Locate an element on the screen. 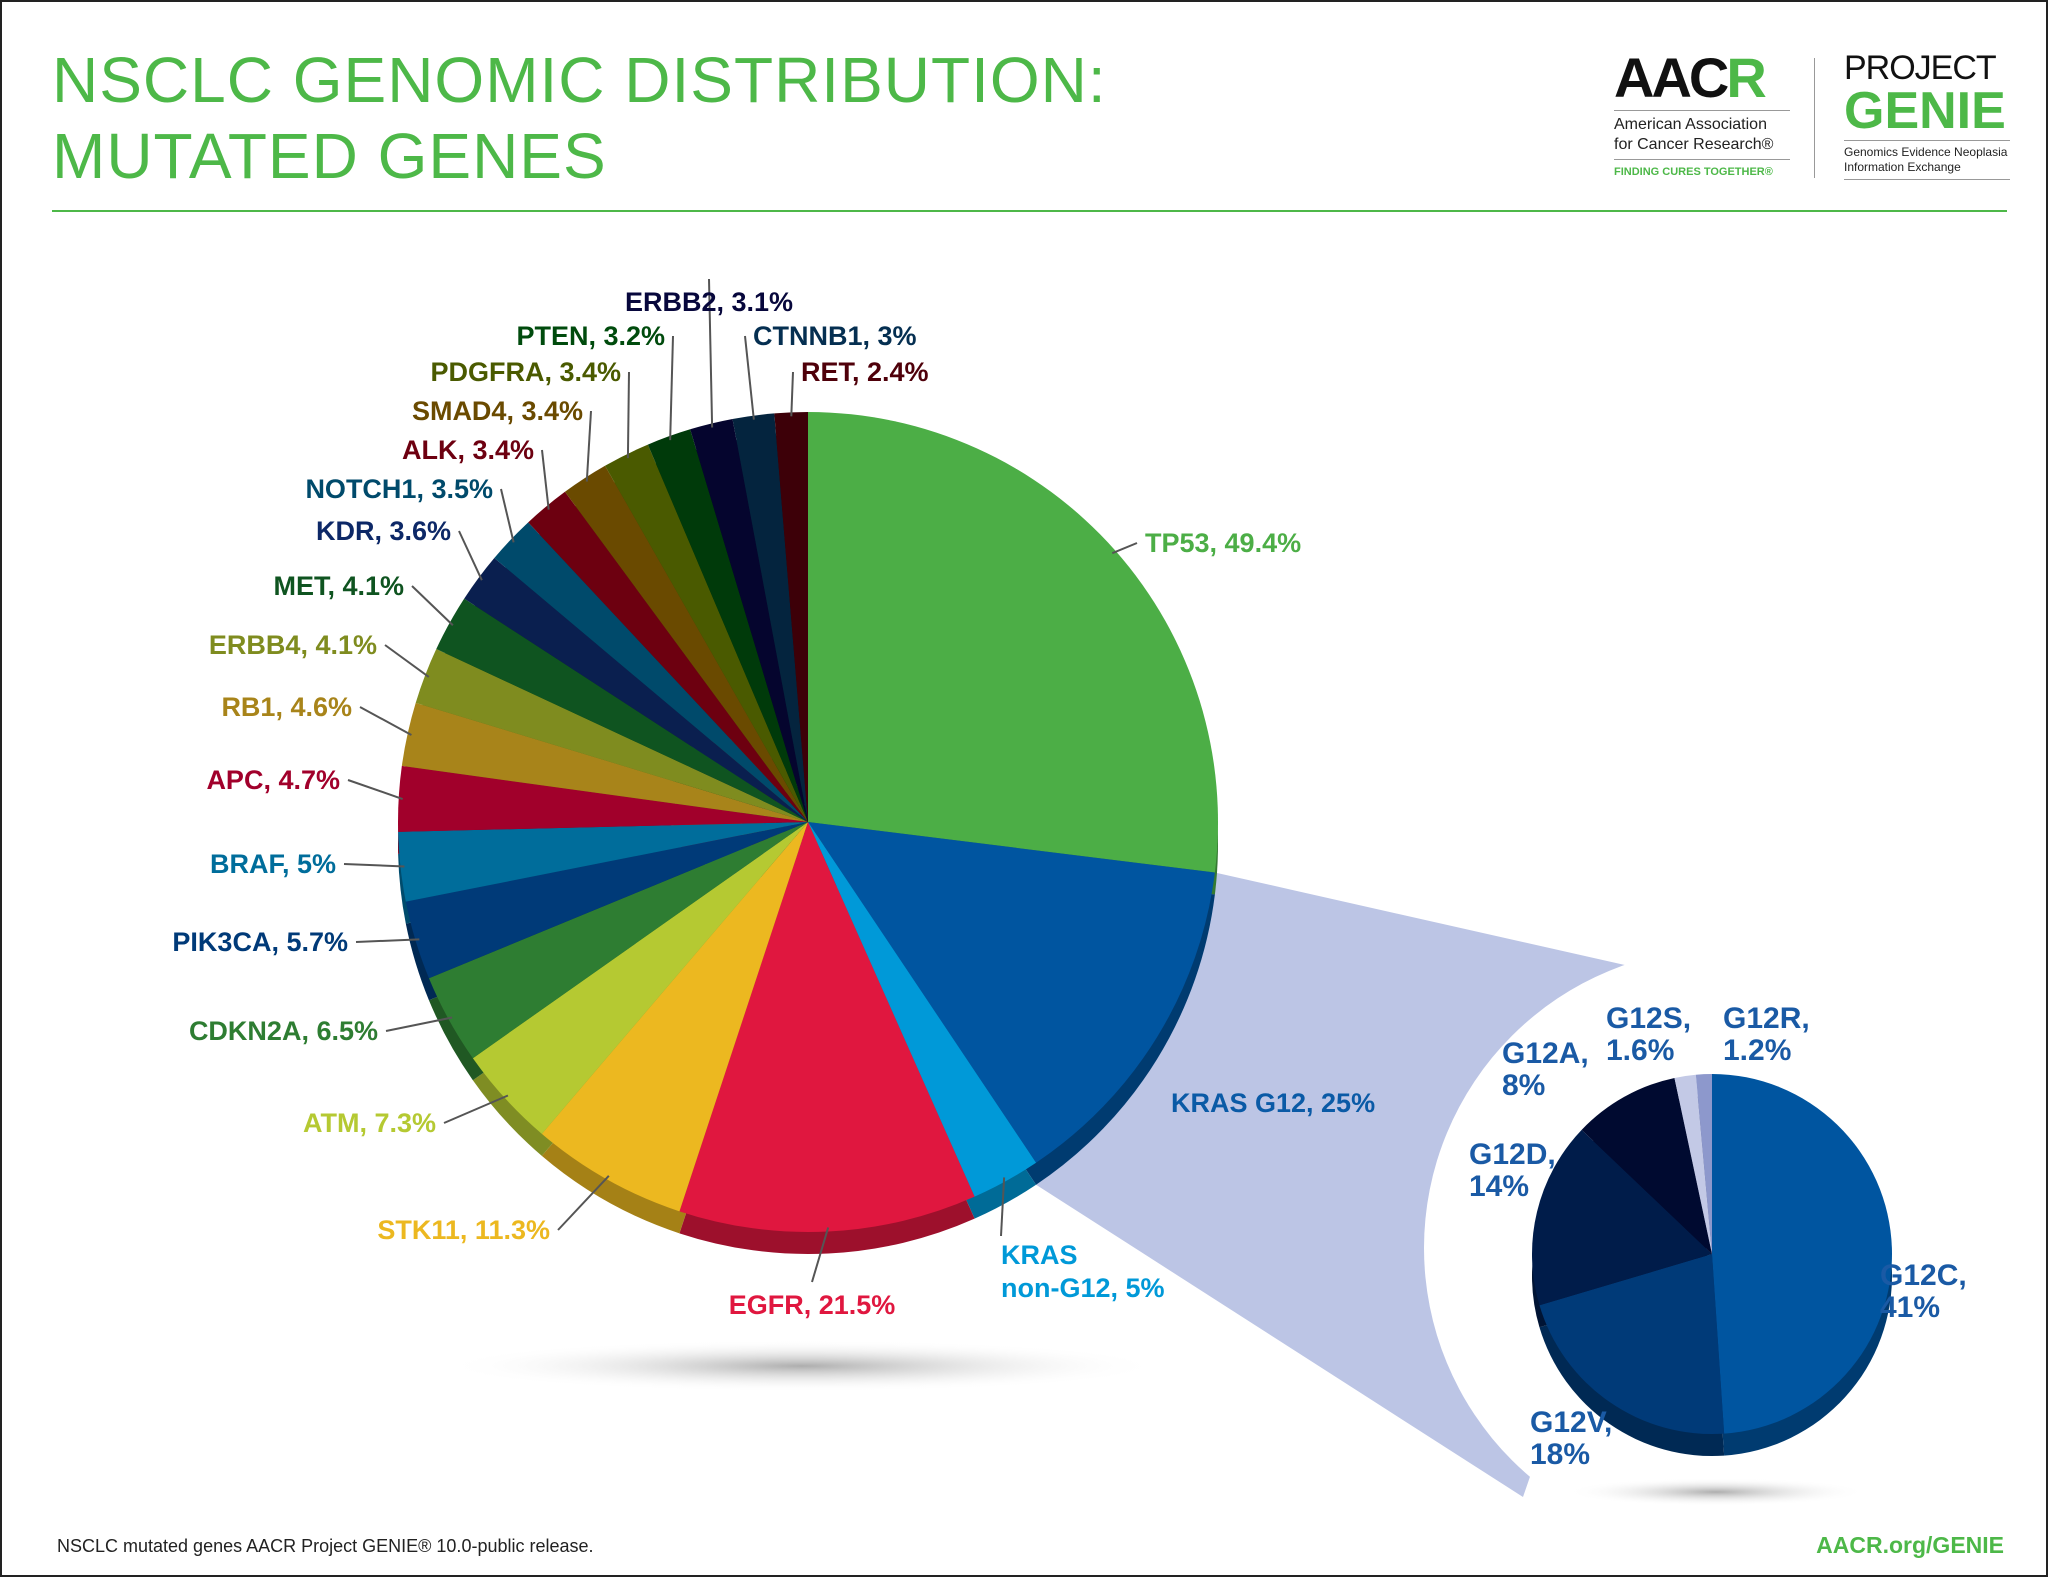 The width and height of the screenshot is (2048, 1577). genie-project-word: PROJECT is located at coordinates (1920, 68).